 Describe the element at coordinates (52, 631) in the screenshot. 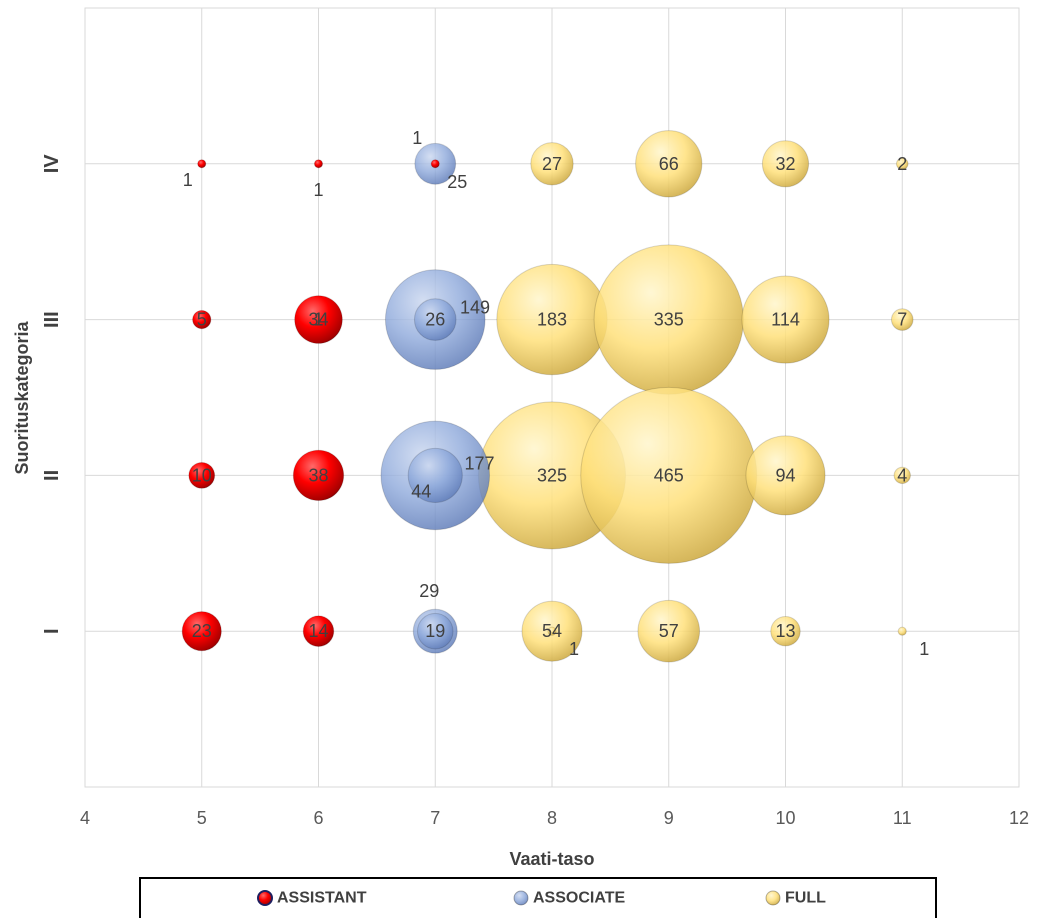

I see `y-tick-label-1: I` at that location.